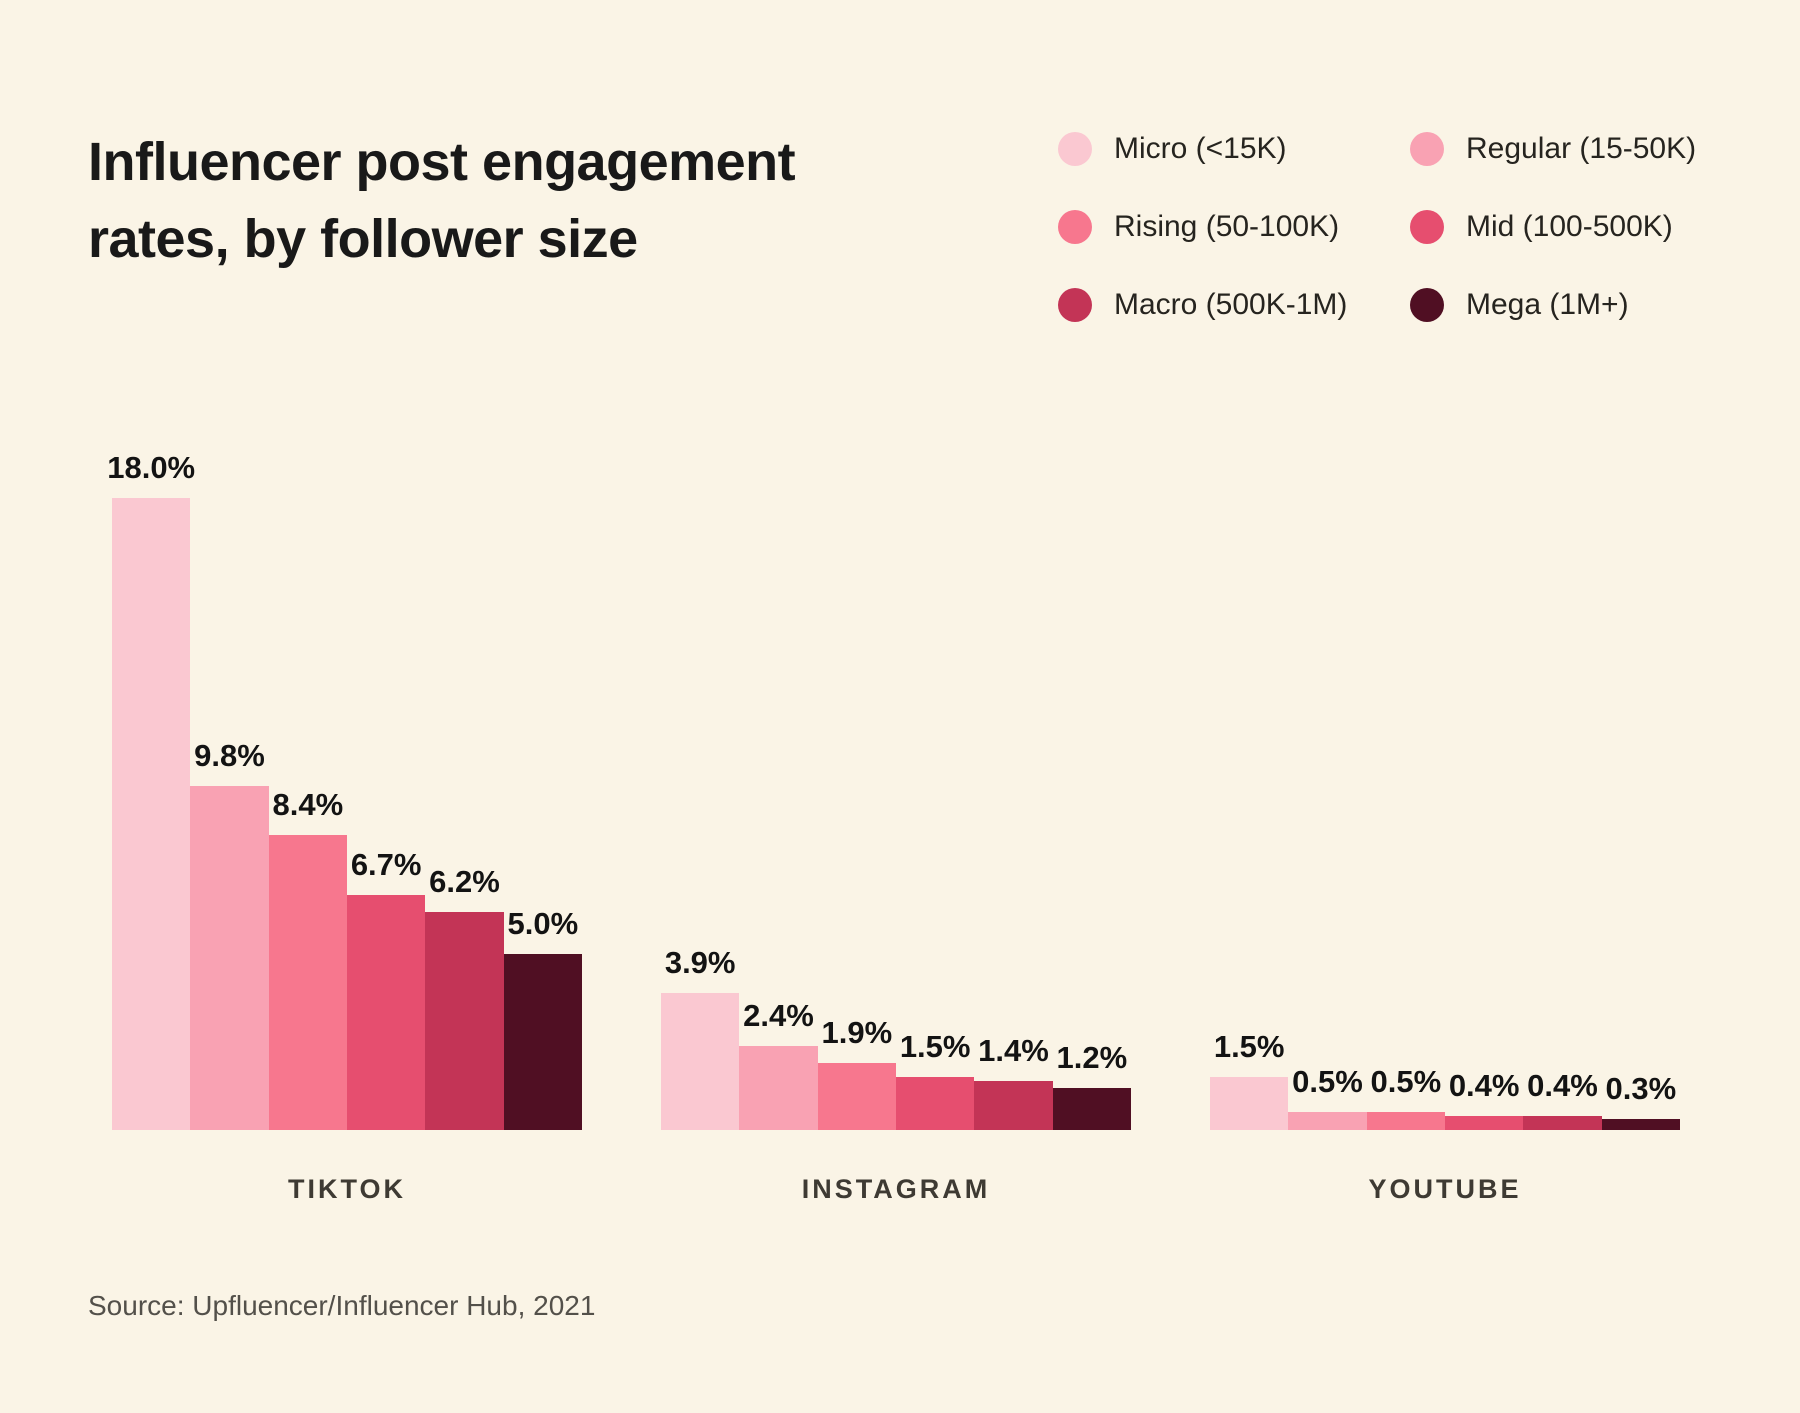 The height and width of the screenshot is (1413, 1800). Describe the element at coordinates (464, 881) in the screenshot. I see `bar-value-label: 6.2%` at that location.